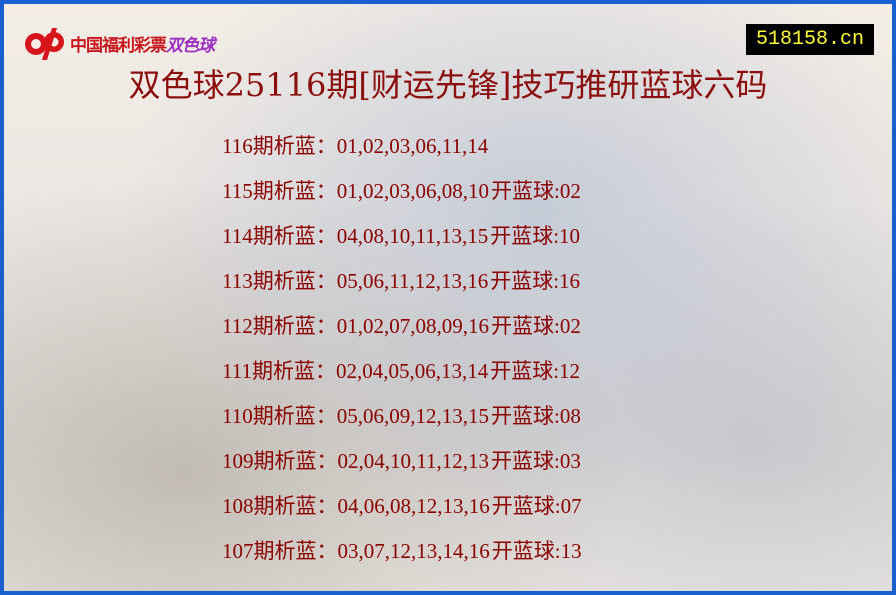 The image size is (896, 595). What do you see at coordinates (280, 506) in the screenshot?
I see `row-period: 108期析蓝：` at bounding box center [280, 506].